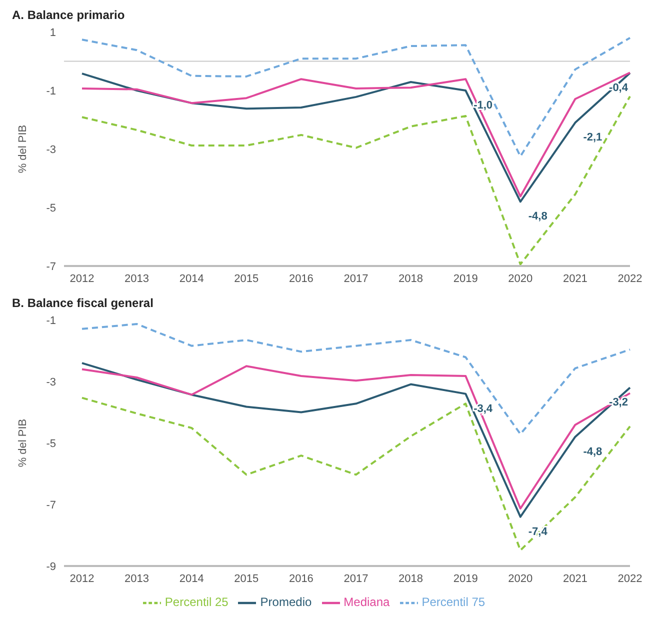 The height and width of the screenshot is (629, 652). Describe the element at coordinates (83, 303) in the screenshot. I see `chart-title: B. Balance fiscal general` at that location.